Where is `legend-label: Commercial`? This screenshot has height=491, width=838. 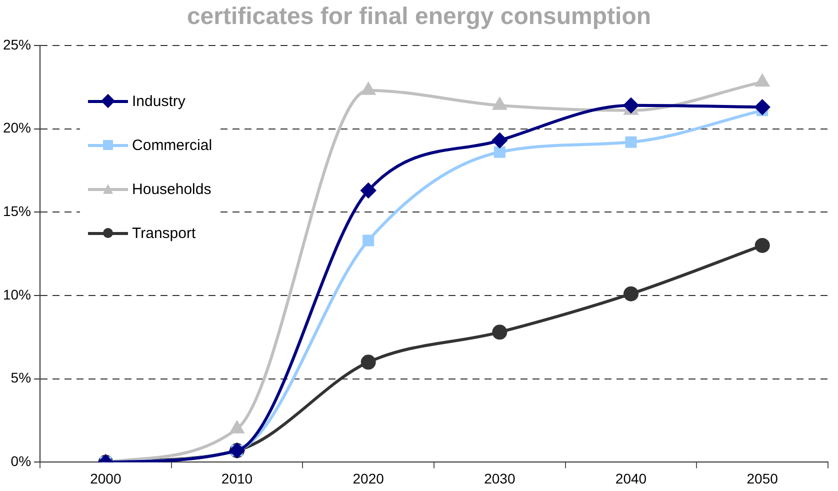
legend-label: Commercial is located at coordinates (172, 145).